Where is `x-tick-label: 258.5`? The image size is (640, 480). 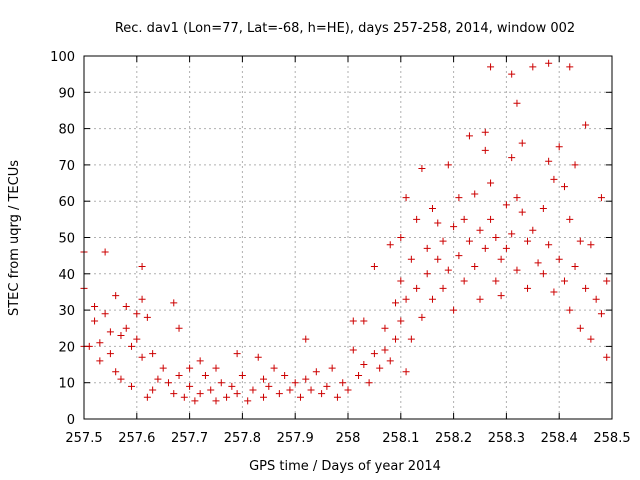 x-tick-label: 258.5 is located at coordinates (611, 438).